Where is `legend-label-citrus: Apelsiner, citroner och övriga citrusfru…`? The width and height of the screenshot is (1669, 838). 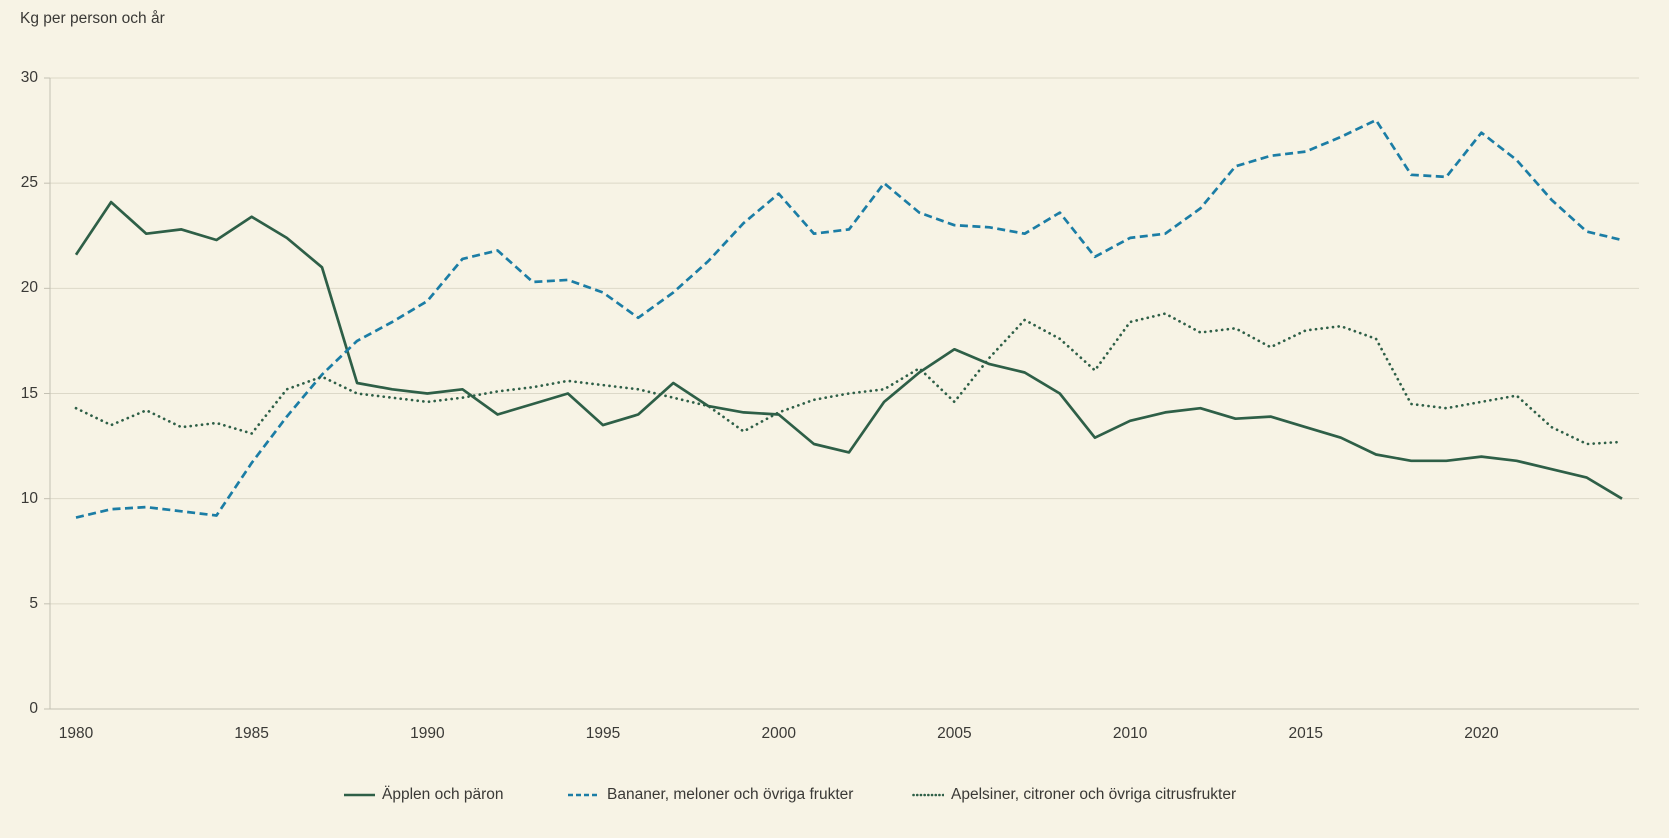 legend-label-citrus: Apelsiner, citroner och övriga citrusfru… is located at coordinates (1094, 794).